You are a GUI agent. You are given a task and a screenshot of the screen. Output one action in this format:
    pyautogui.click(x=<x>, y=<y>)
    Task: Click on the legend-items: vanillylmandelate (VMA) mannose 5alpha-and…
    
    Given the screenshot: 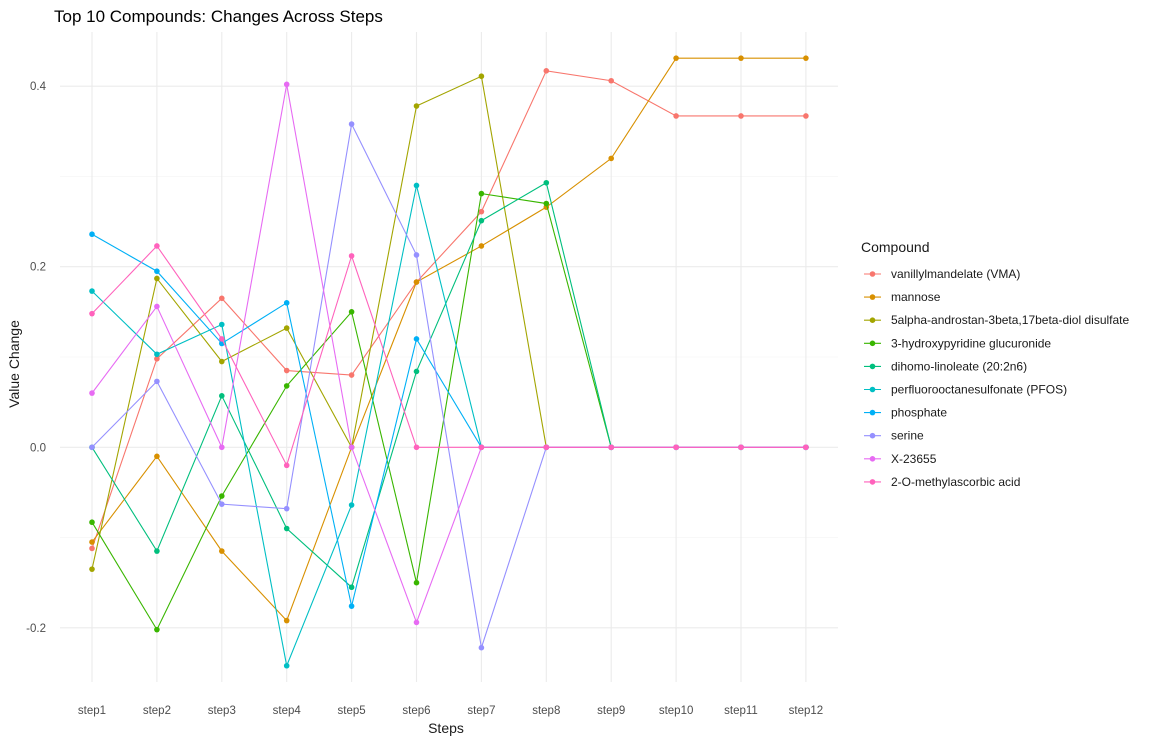 What is the action you would take?
    pyautogui.click(x=996, y=378)
    